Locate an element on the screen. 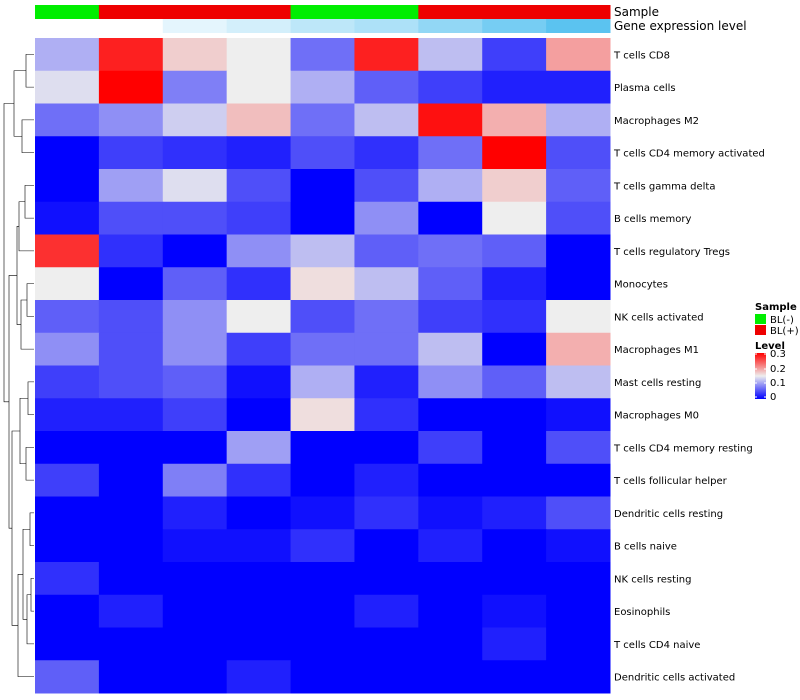 This screenshot has width=800, height=700. row-label: NK cells resting is located at coordinates (652, 579).